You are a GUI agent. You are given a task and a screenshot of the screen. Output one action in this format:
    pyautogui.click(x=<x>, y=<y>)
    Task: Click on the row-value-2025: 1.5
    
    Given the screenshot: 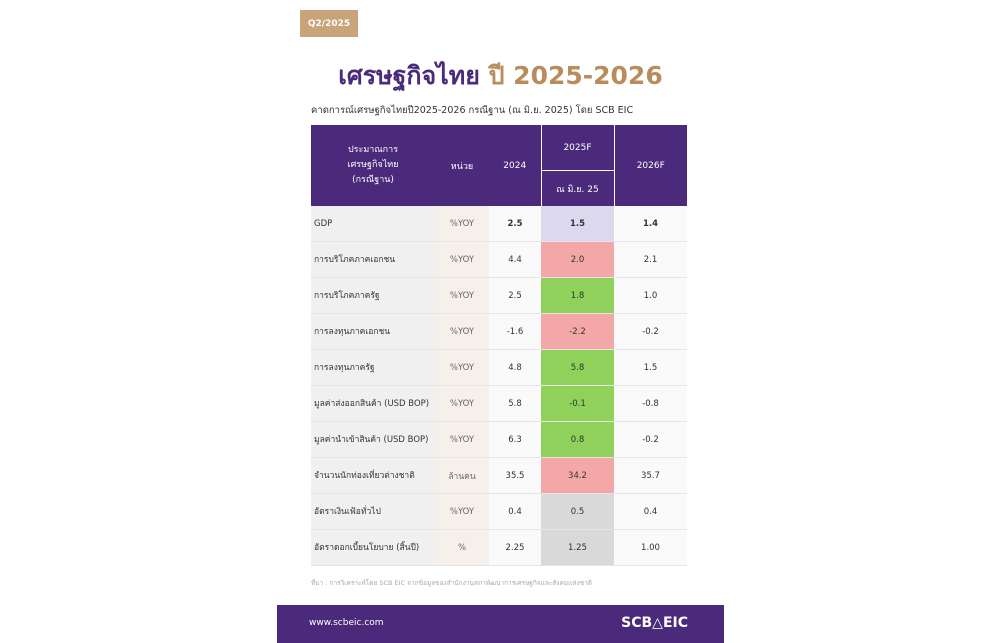 What is the action you would take?
    pyautogui.click(x=577, y=224)
    